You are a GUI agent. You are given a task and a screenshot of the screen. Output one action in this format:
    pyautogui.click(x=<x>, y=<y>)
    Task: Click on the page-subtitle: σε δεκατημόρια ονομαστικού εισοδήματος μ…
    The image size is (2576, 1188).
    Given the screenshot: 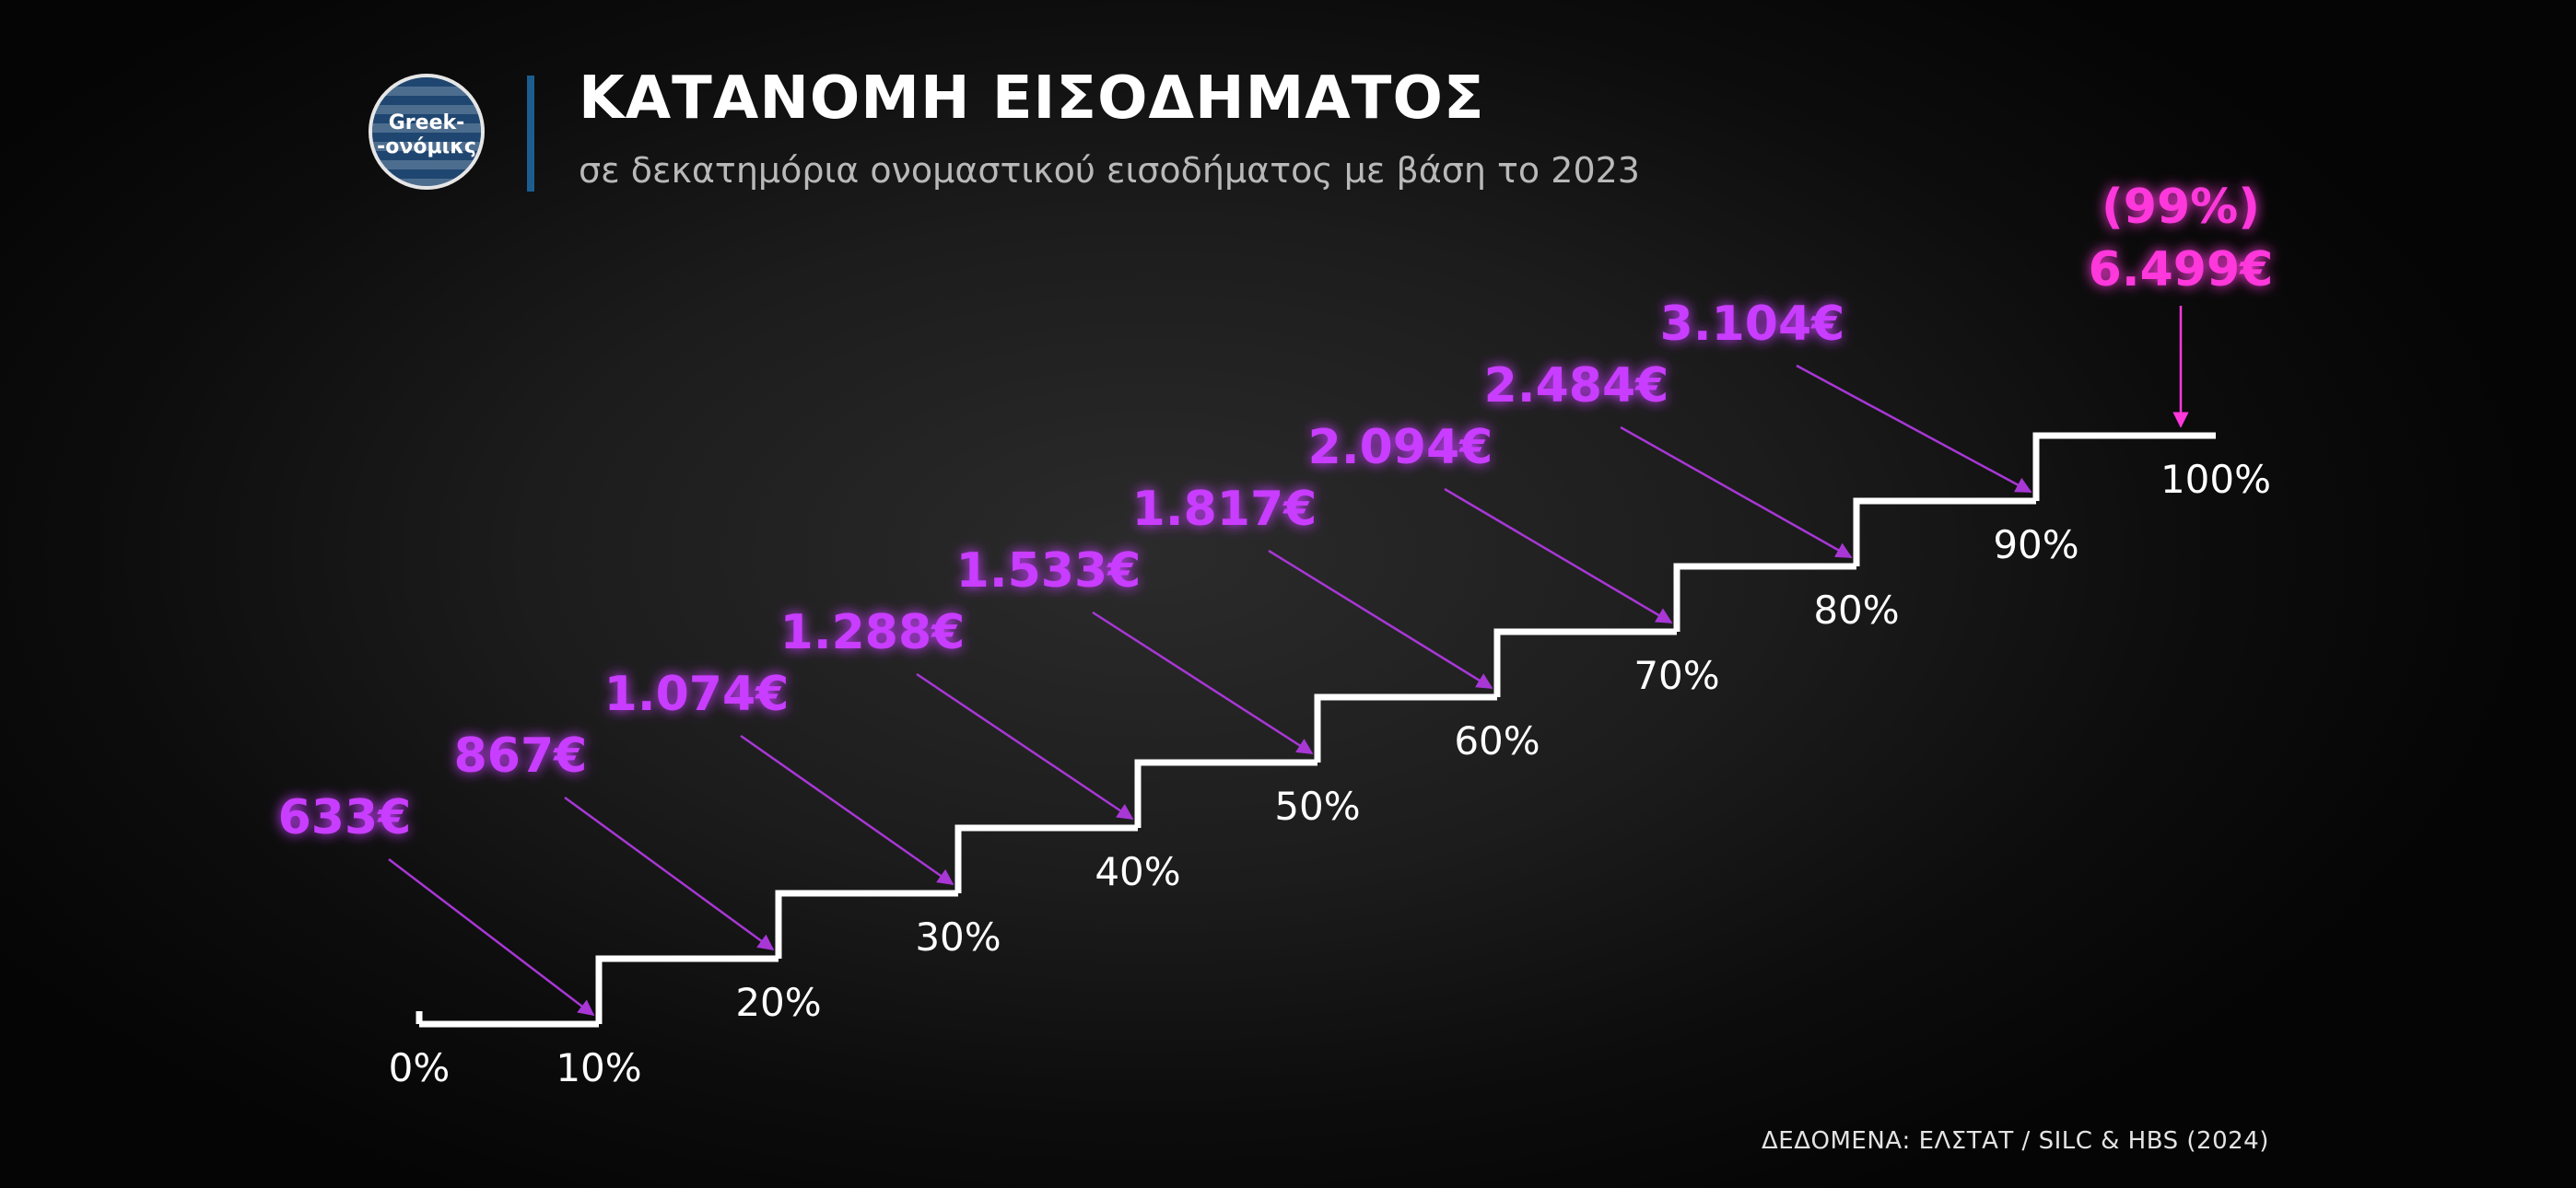 What is the action you would take?
    pyautogui.click(x=1109, y=170)
    